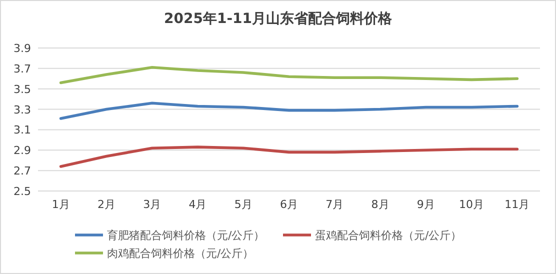  Describe the element at coordinates (425, 204) in the screenshot. I see `x-tick-label: 9月` at that location.